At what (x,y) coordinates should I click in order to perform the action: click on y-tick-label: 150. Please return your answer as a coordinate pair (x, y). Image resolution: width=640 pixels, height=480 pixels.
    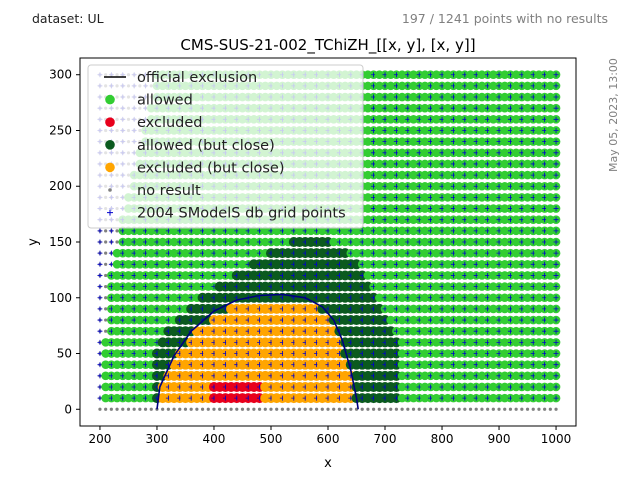
    Looking at the image, I should click on (60, 242).